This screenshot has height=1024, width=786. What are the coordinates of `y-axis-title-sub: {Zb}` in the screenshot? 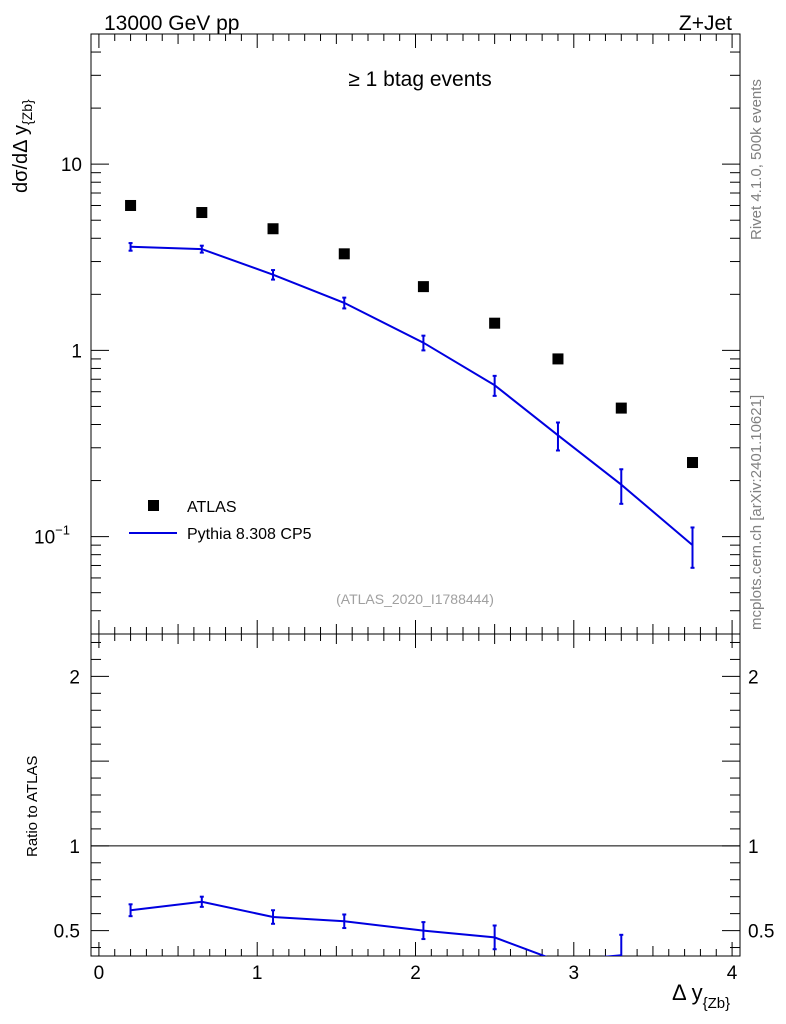 It's located at (27, 112).